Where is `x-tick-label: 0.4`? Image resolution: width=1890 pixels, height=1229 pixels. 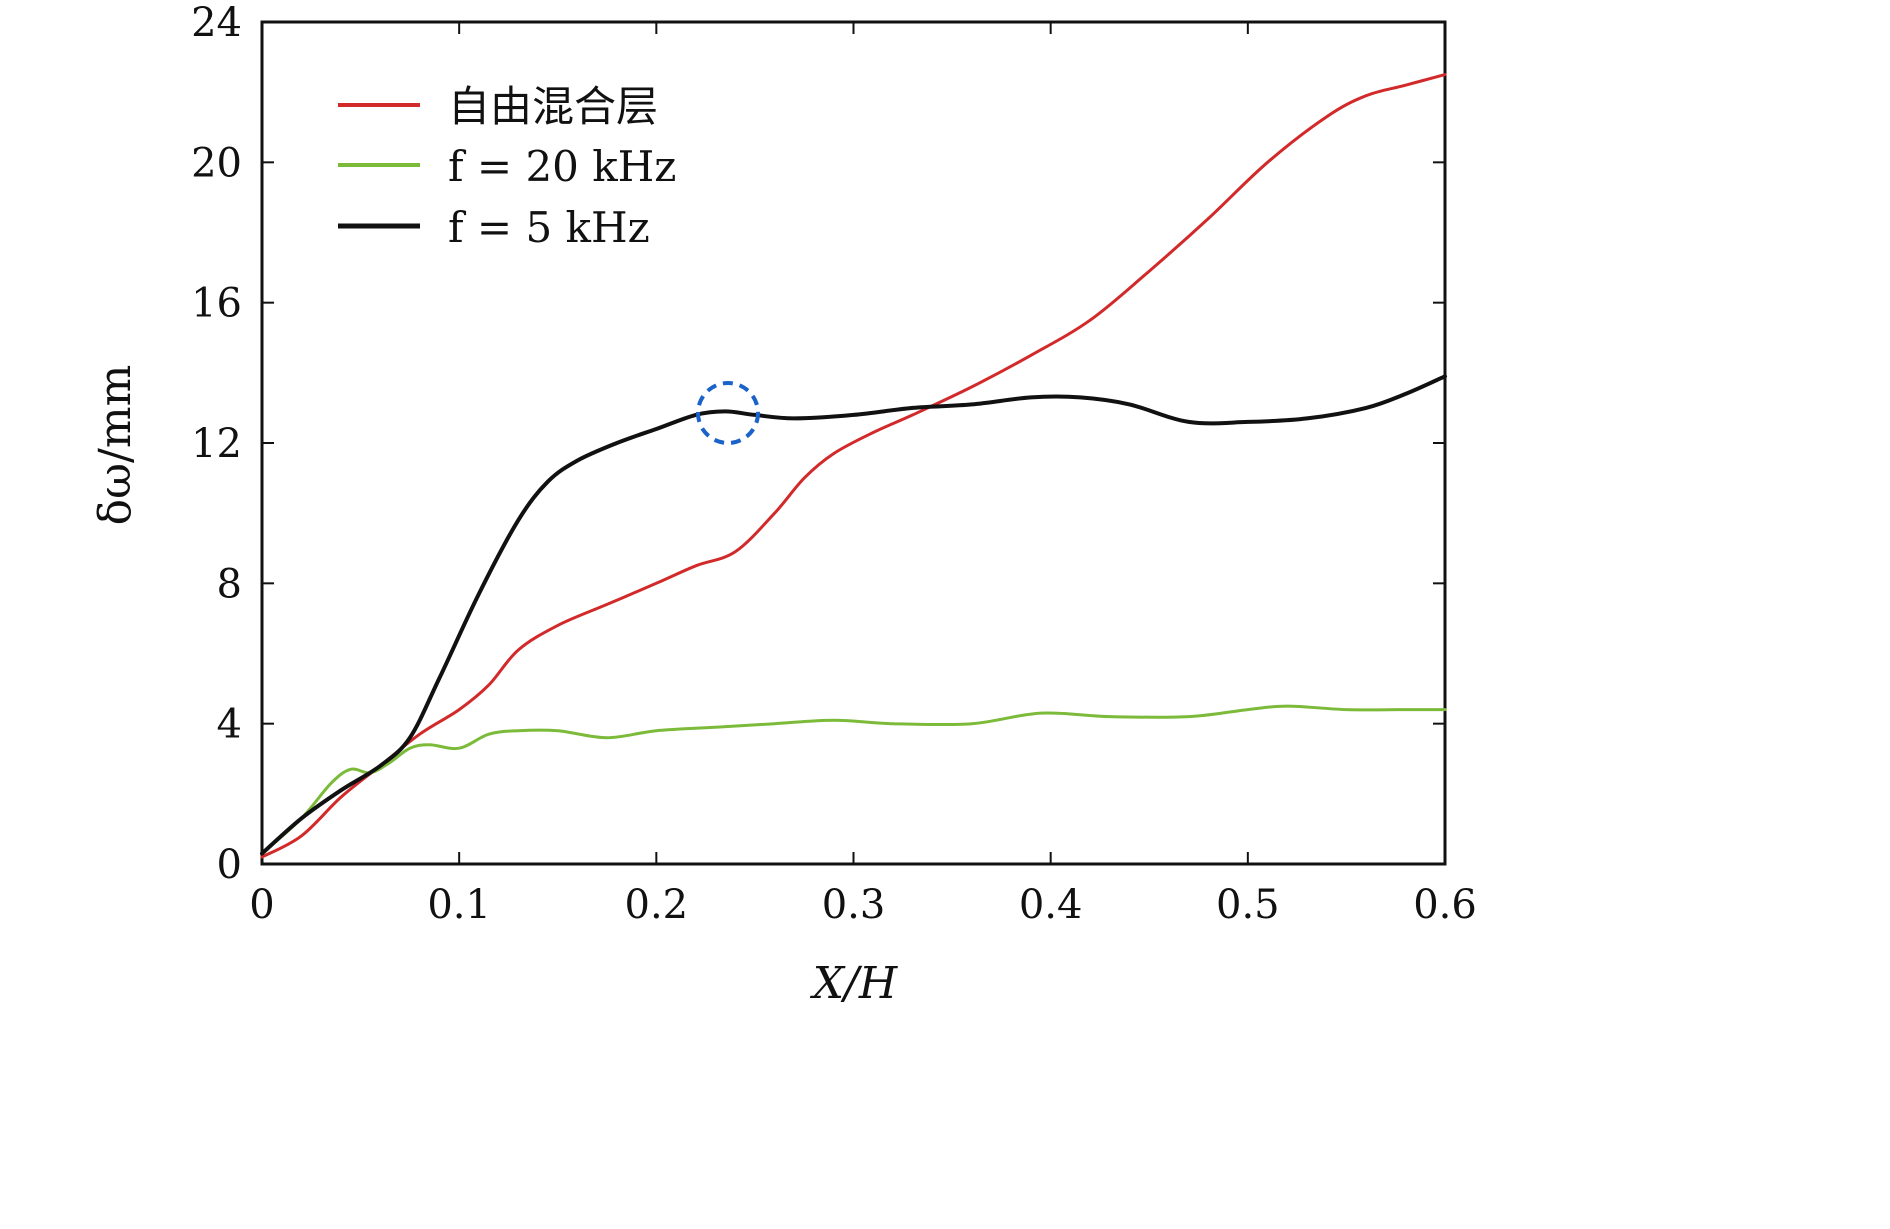 x-tick-label: 0.4 is located at coordinates (1051, 905).